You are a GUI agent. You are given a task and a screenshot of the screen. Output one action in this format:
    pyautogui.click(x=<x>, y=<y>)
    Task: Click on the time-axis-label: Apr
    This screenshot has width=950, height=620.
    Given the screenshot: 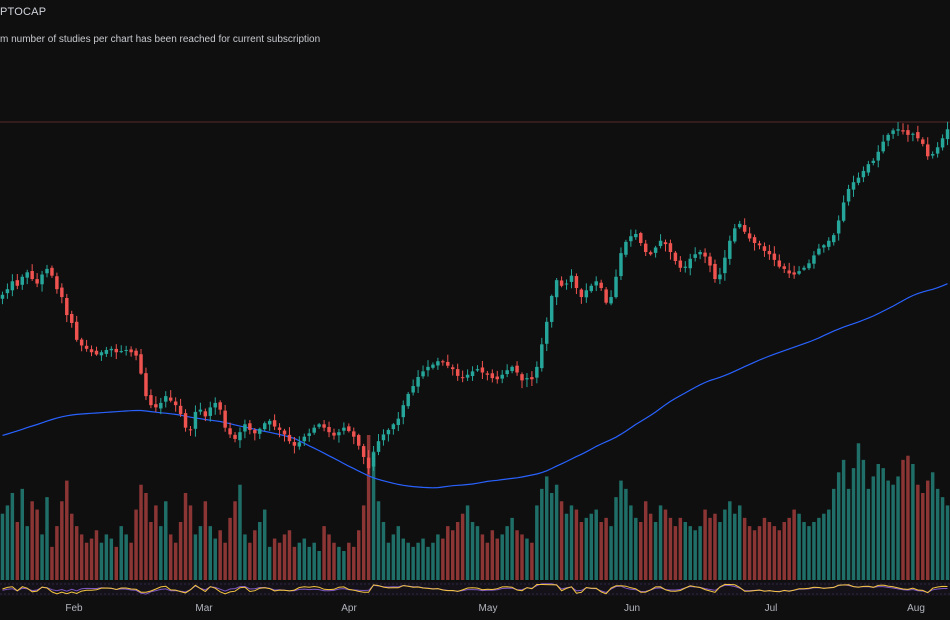 What is the action you would take?
    pyautogui.click(x=349, y=608)
    